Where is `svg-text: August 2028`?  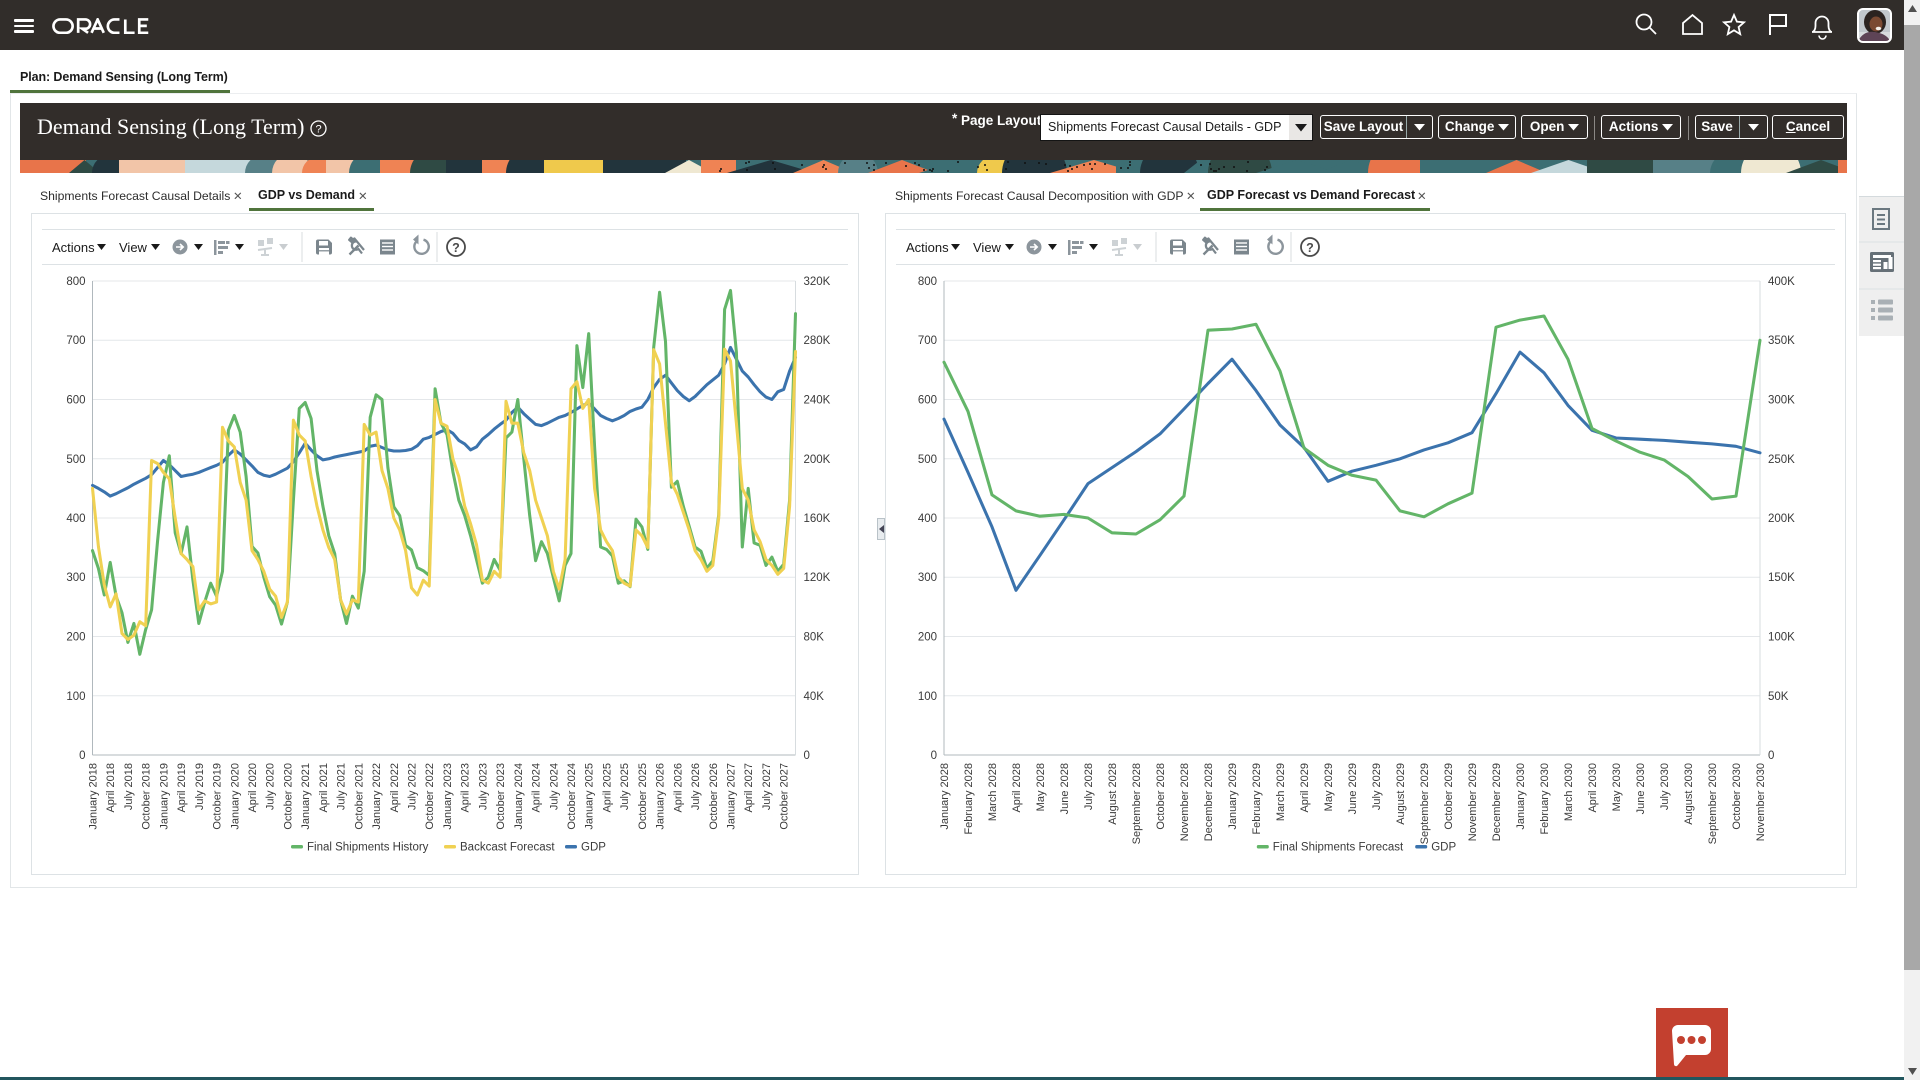
svg-text: August 2028 is located at coordinates (1113, 794).